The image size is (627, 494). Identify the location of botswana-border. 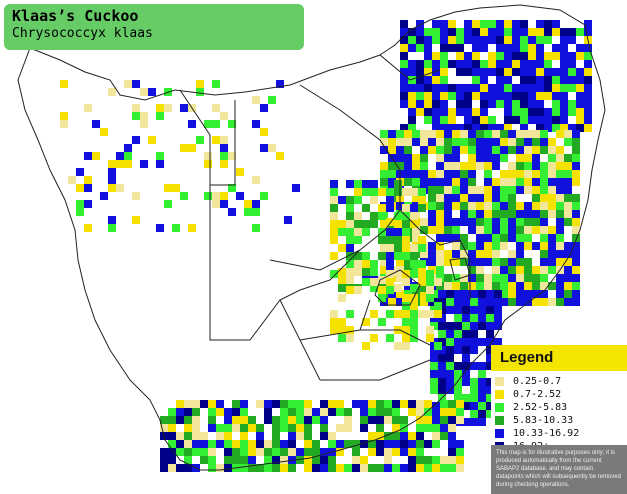
(223, 143).